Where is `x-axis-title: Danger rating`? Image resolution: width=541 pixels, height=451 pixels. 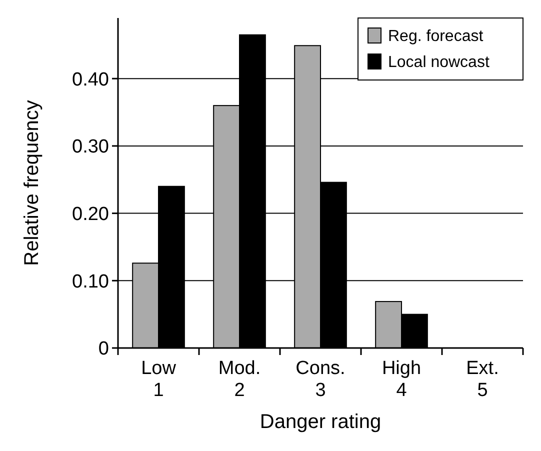 x-axis-title: Danger rating is located at coordinates (321, 422).